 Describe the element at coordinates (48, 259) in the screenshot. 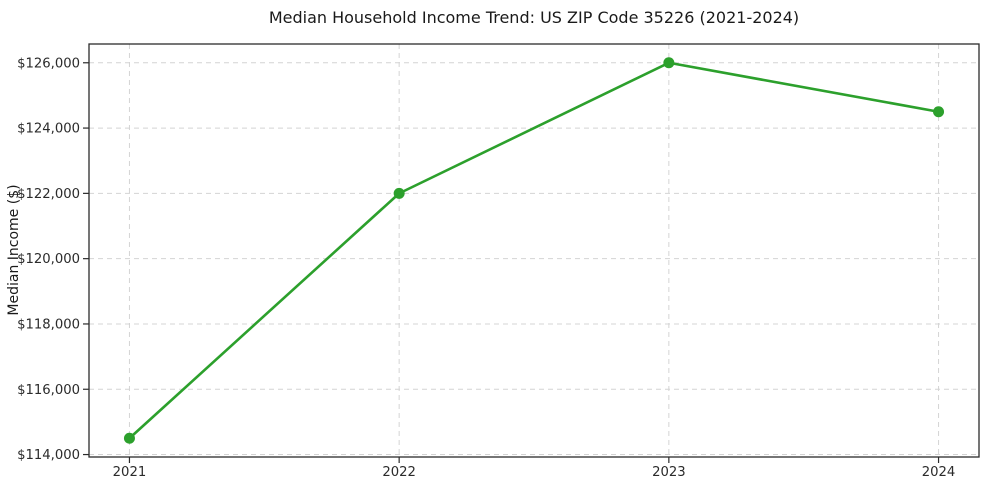

I see `y-tick-label: $120,000` at that location.